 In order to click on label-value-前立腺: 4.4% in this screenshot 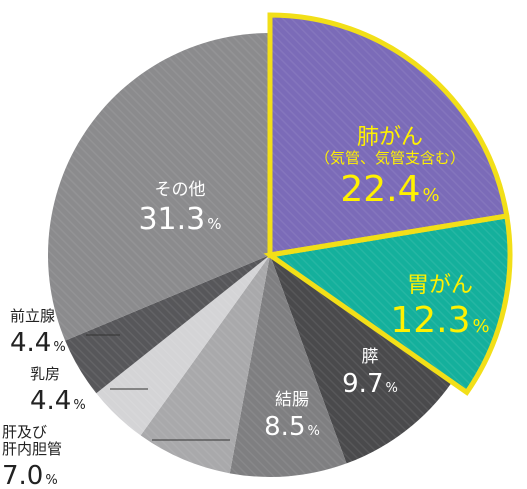, I will do `click(38, 343)`.